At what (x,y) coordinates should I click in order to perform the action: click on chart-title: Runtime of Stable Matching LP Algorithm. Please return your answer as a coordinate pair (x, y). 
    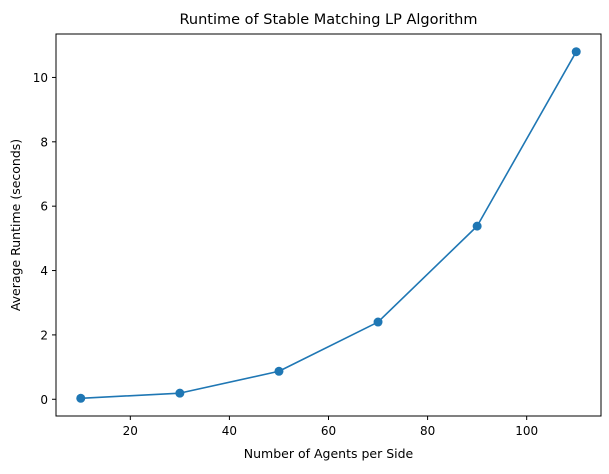
    Looking at the image, I should click on (328, 20).